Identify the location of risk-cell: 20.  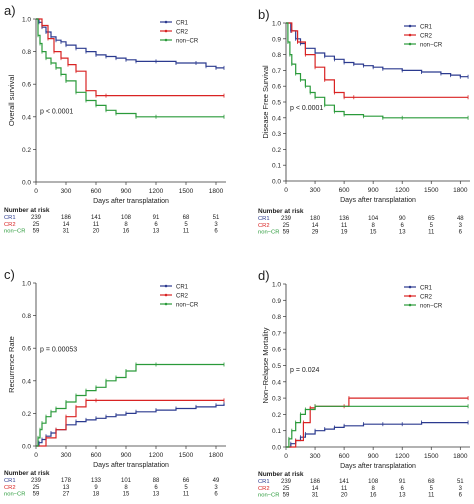
(344, 496).